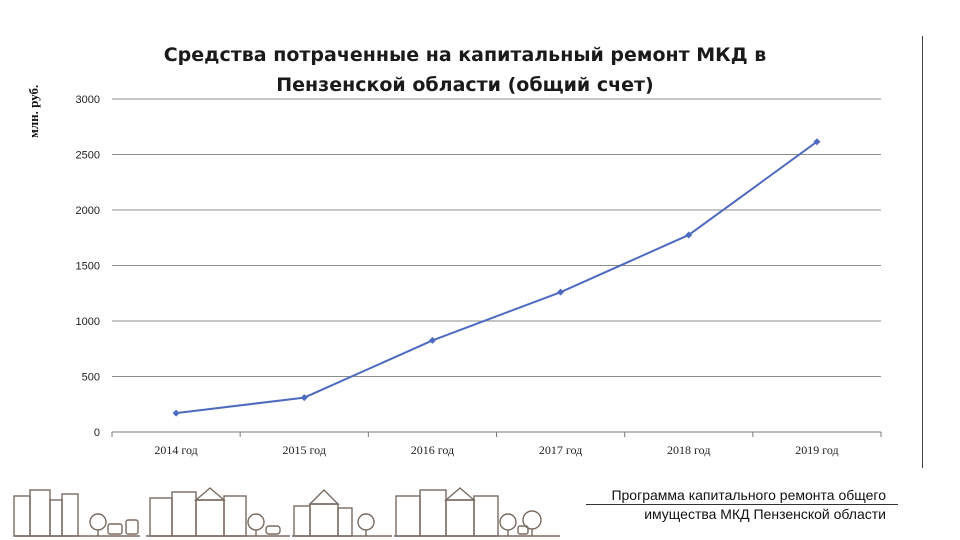 The width and height of the screenshot is (960, 540). I want to click on x-tick-label: 2015 год, so click(304, 450).